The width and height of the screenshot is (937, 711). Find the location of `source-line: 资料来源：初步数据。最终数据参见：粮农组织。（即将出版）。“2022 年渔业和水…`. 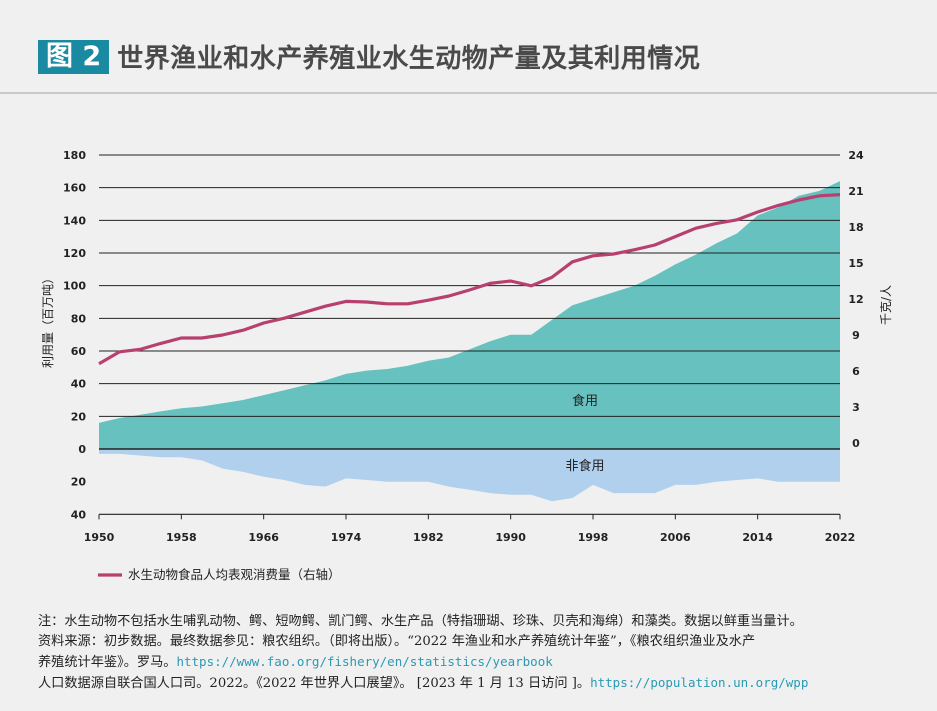

source-line: 资料来源：初步数据。最终数据参见：粮农组织。（即将出版）。“2022 年渔业和水… is located at coordinates (397, 641).